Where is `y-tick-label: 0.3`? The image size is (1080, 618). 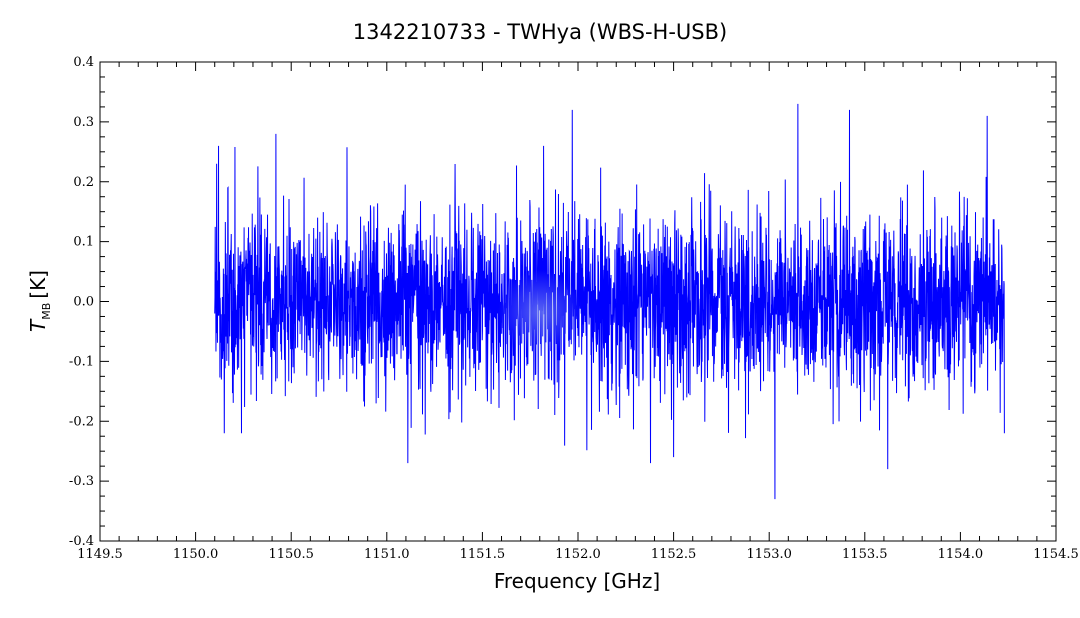 y-tick-label: 0.3 is located at coordinates (83, 122).